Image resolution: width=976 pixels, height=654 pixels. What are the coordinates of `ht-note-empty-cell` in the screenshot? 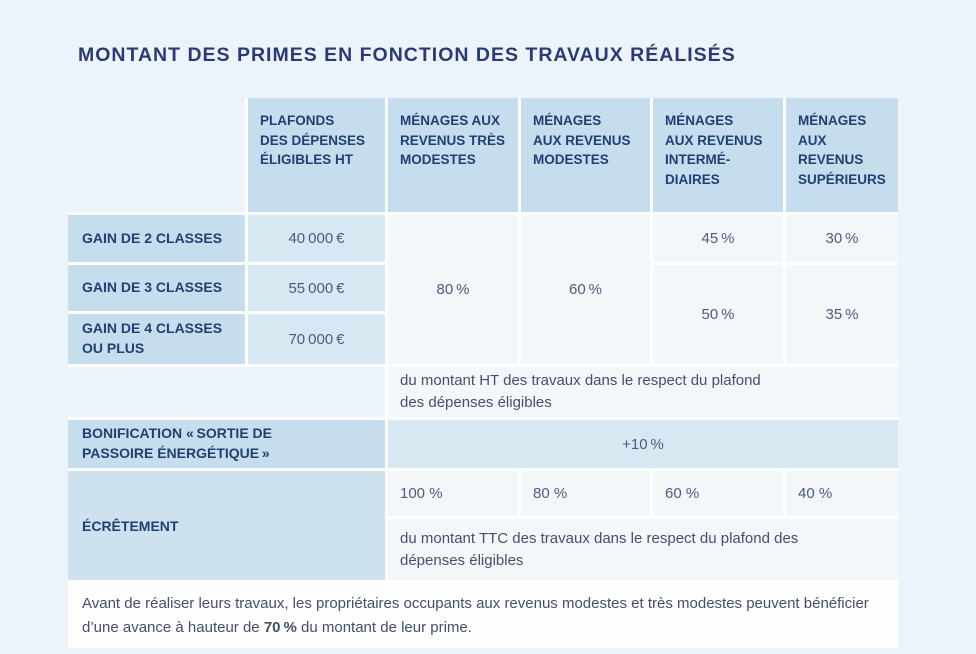 It's located at (226, 392).